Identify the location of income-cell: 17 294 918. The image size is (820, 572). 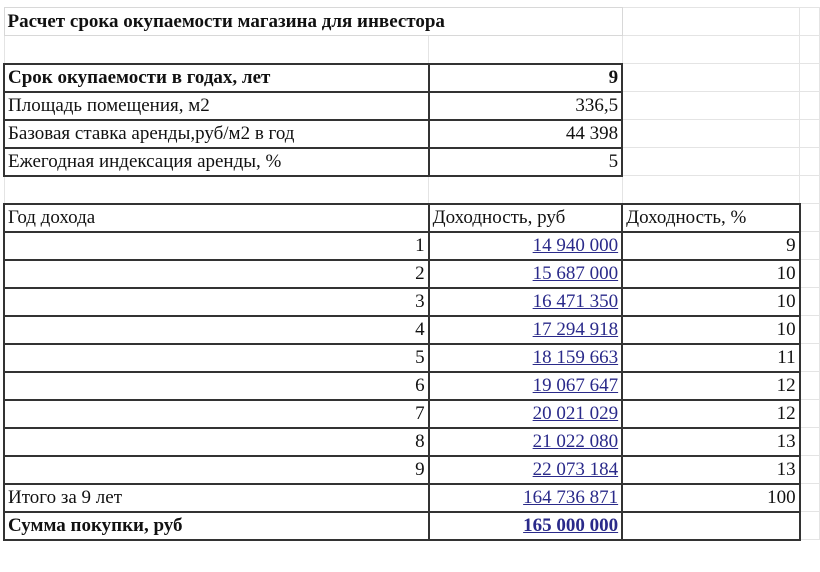
(525, 329).